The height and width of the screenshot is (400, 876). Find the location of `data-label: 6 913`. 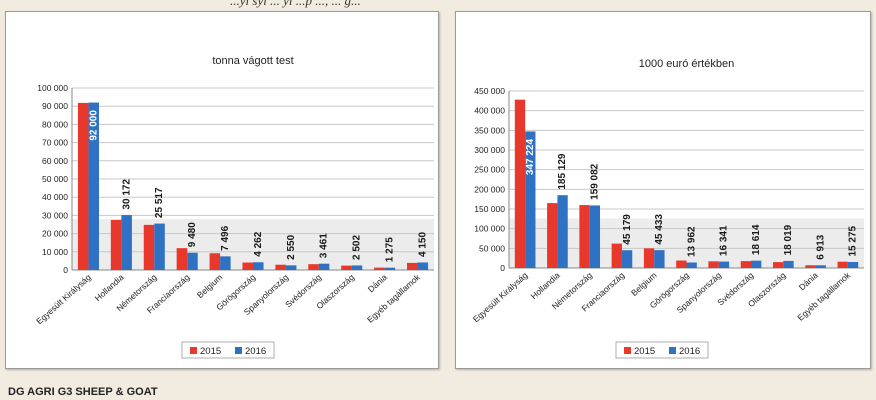

data-label: 6 913 is located at coordinates (820, 246).